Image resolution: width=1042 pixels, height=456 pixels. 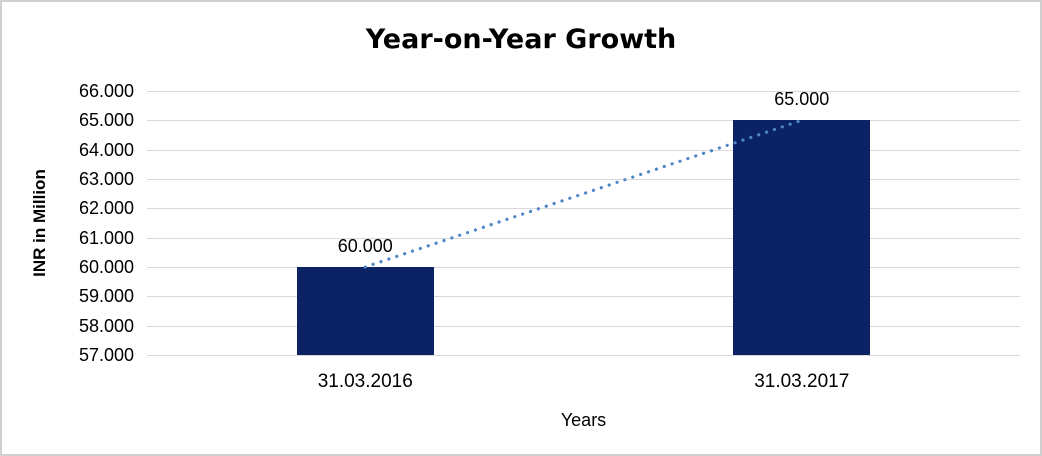 What do you see at coordinates (106, 91) in the screenshot?
I see `y-tick-label: 66.000` at bounding box center [106, 91].